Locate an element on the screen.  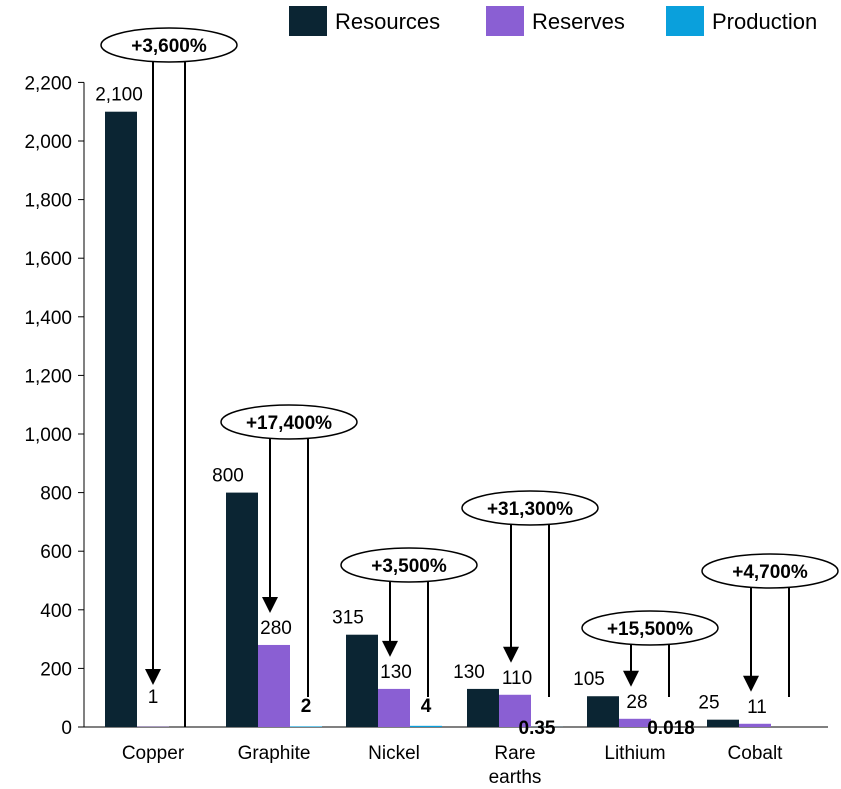
growth-annotation-label: +3,500% is located at coordinates (409, 566).